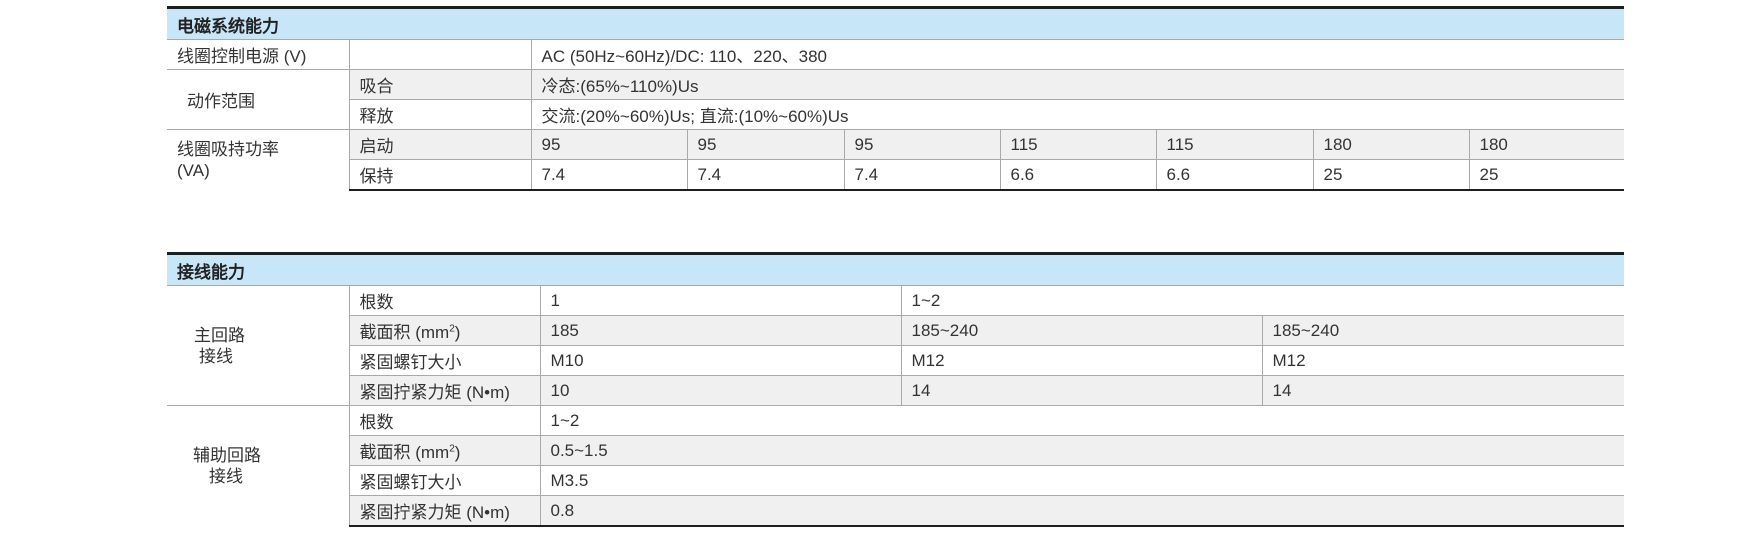 The height and width of the screenshot is (557, 1745). Describe the element at coordinates (258, 99) in the screenshot. I see `action-range-label: 动作范围` at that location.